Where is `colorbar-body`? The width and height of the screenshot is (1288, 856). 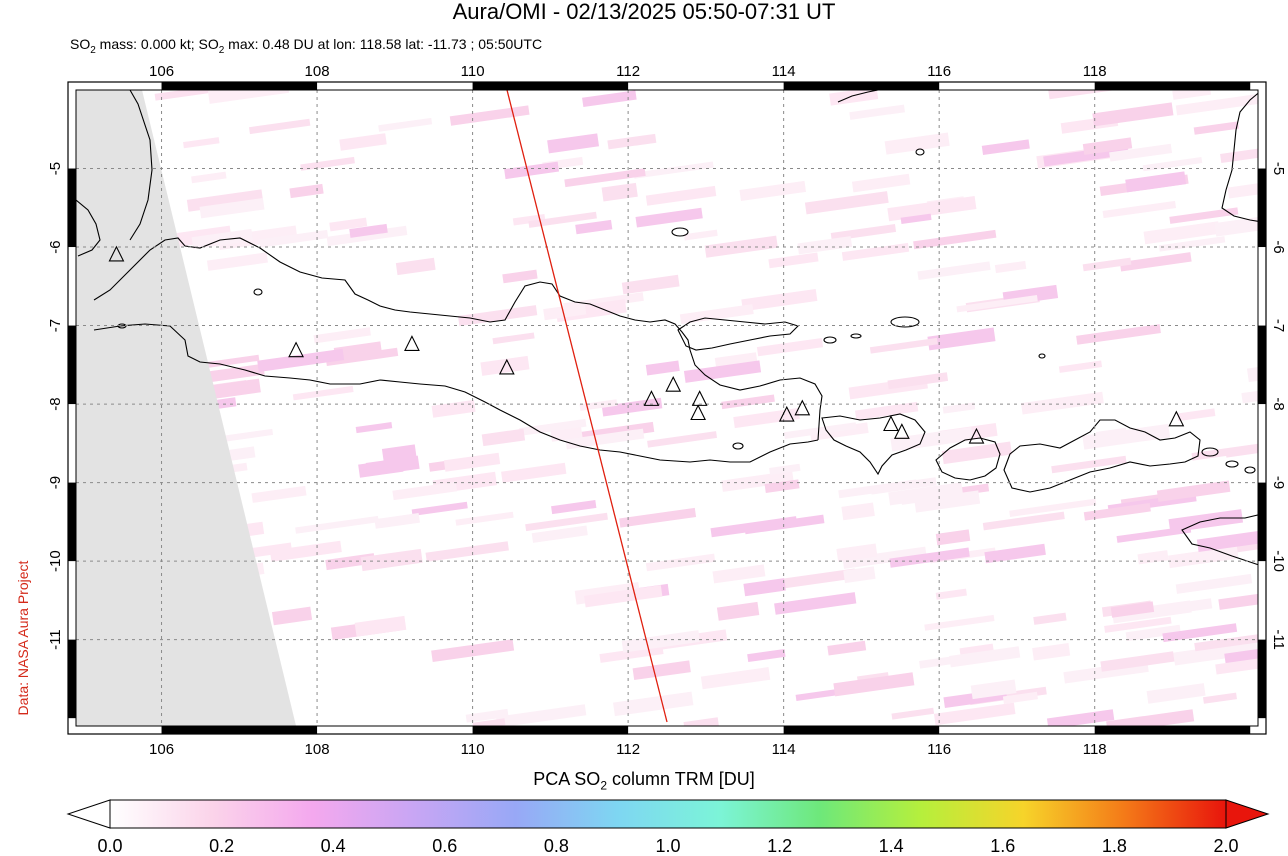 colorbar-body is located at coordinates (668, 814).